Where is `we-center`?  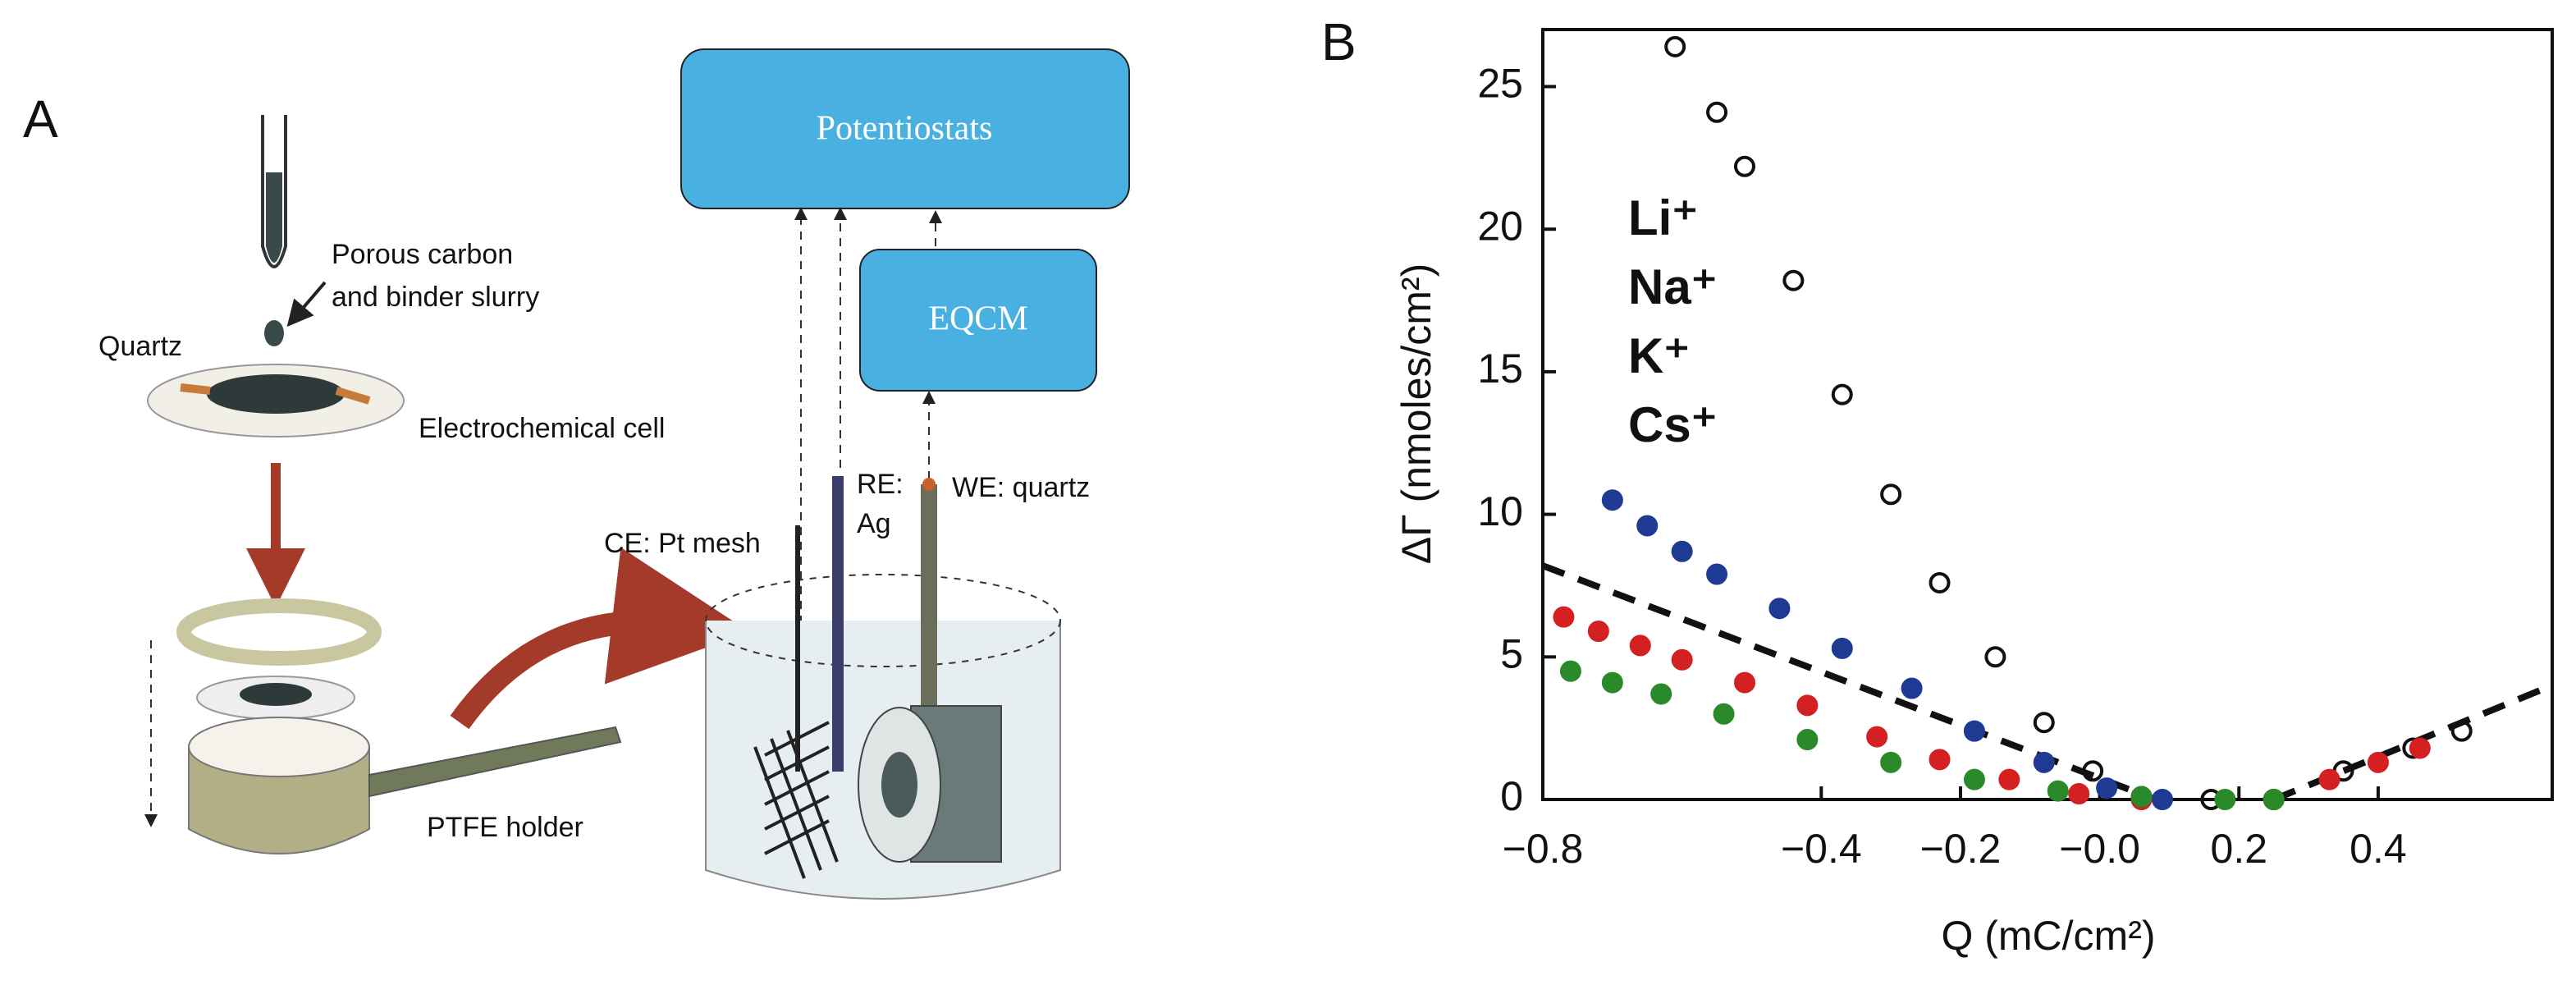 we-center is located at coordinates (899, 785).